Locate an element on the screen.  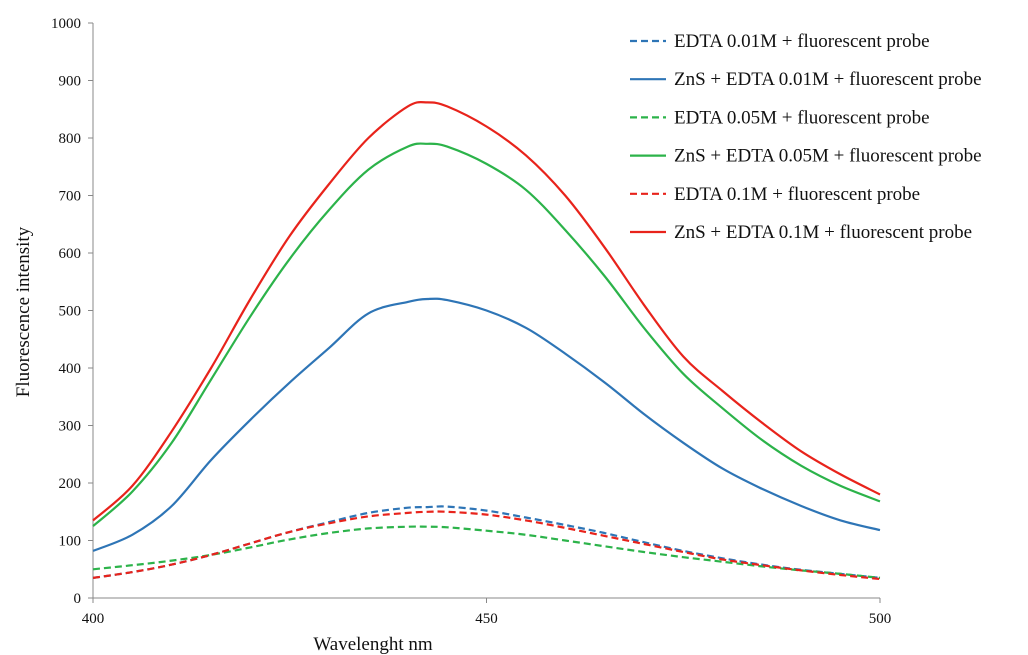
y-tick-label: 900 is located at coordinates (70, 82).